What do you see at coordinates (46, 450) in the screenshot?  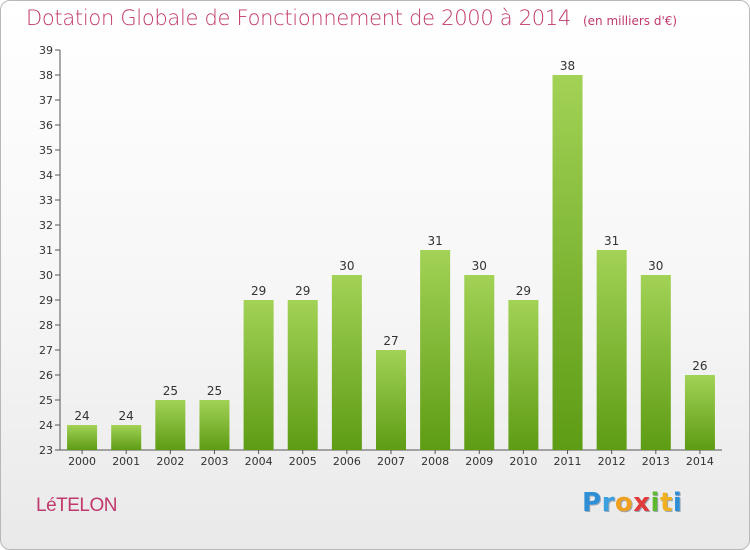 I see `y-tick-label: 23` at bounding box center [46, 450].